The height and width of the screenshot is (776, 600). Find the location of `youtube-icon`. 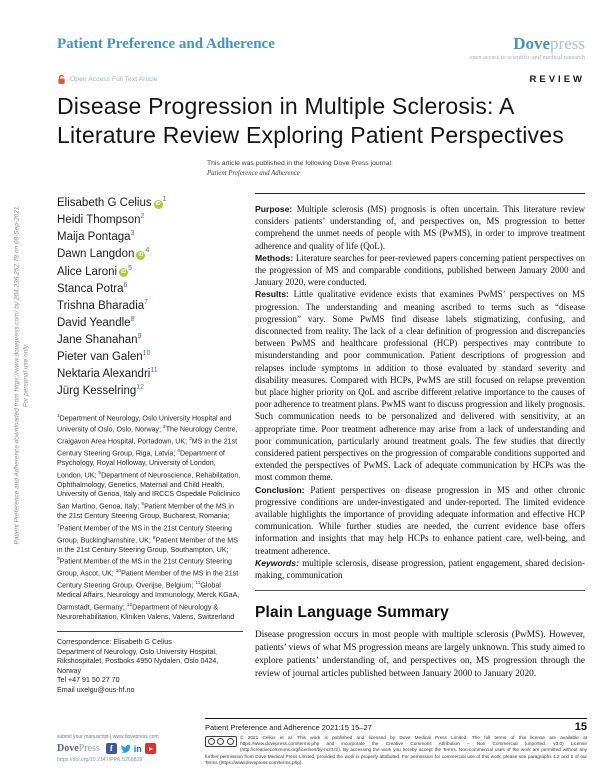

youtube-icon is located at coordinates (150, 748).